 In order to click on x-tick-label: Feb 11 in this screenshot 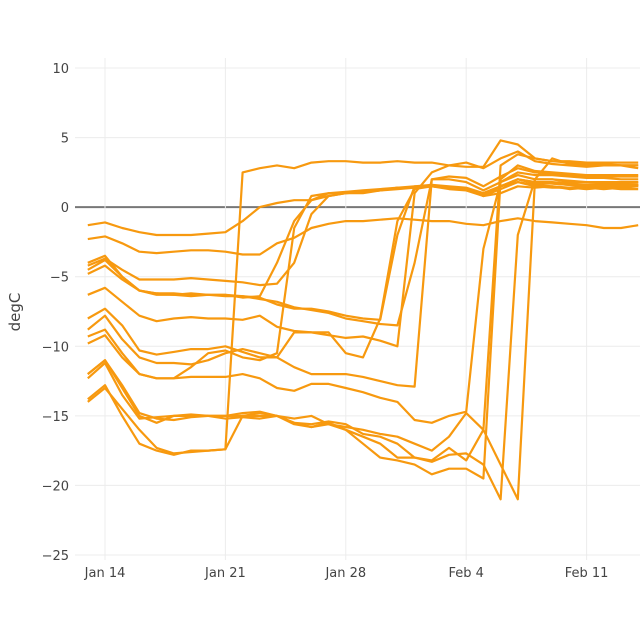, I will do `click(587, 573)`.